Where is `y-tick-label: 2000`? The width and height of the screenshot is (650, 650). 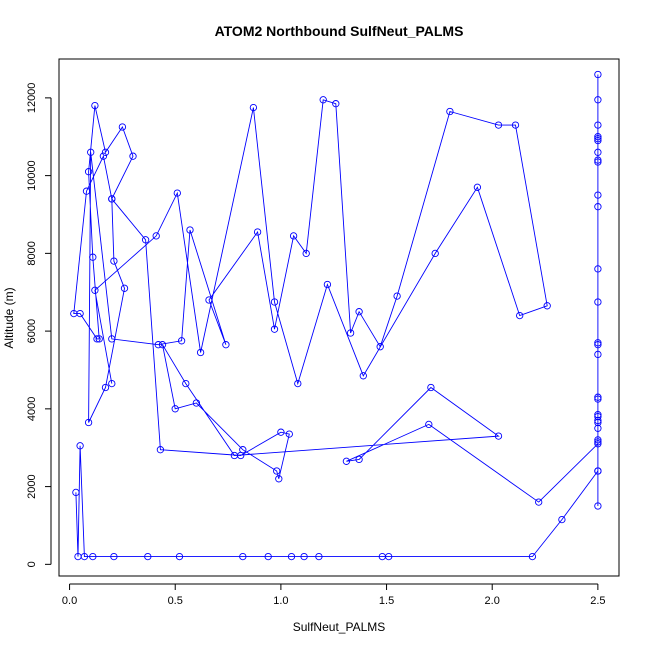 y-tick-label: 2000 is located at coordinates (32, 486).